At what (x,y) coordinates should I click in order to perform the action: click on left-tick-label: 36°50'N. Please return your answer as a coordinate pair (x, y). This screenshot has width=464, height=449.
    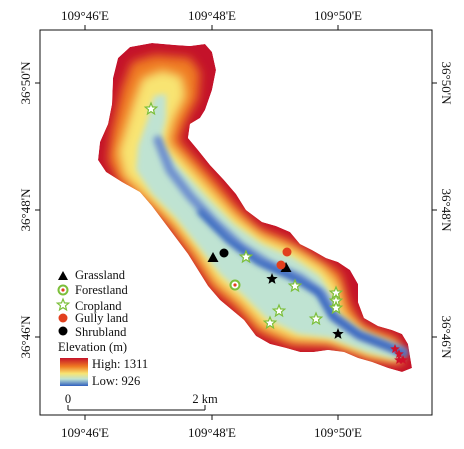
    Looking at the image, I should click on (25, 83).